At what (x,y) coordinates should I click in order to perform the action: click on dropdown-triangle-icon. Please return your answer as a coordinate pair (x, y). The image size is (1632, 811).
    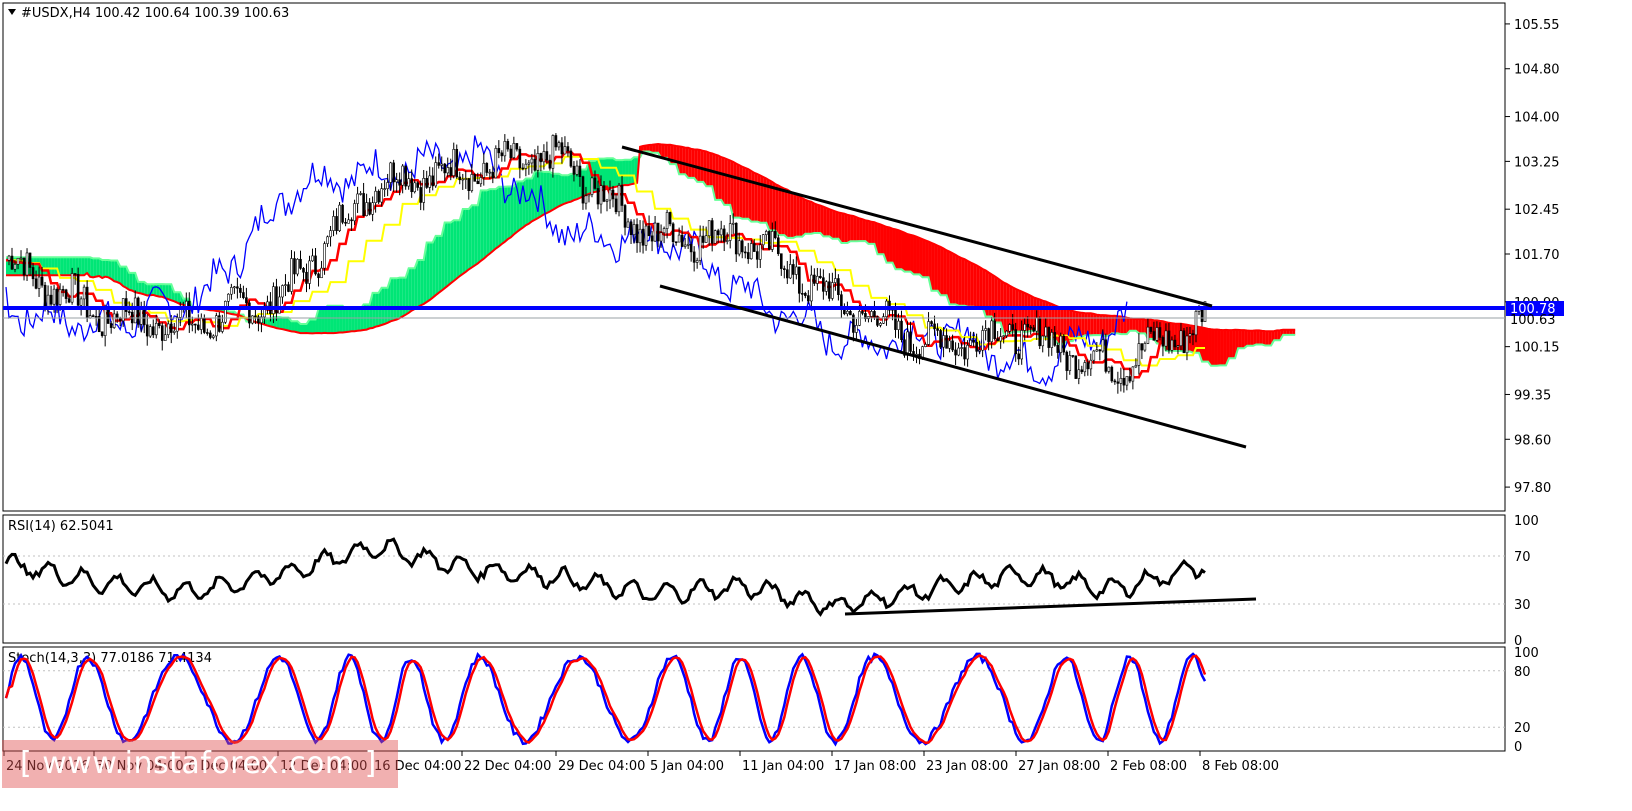
    Looking at the image, I should click on (12, 12).